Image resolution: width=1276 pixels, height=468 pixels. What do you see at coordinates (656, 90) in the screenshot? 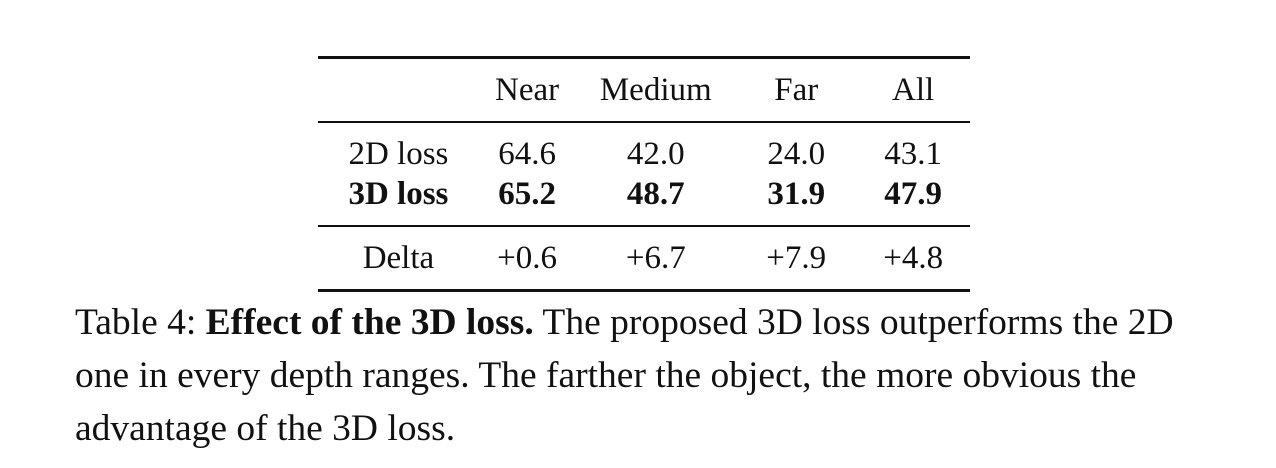
I see `header-cell-medium: Medium` at bounding box center [656, 90].